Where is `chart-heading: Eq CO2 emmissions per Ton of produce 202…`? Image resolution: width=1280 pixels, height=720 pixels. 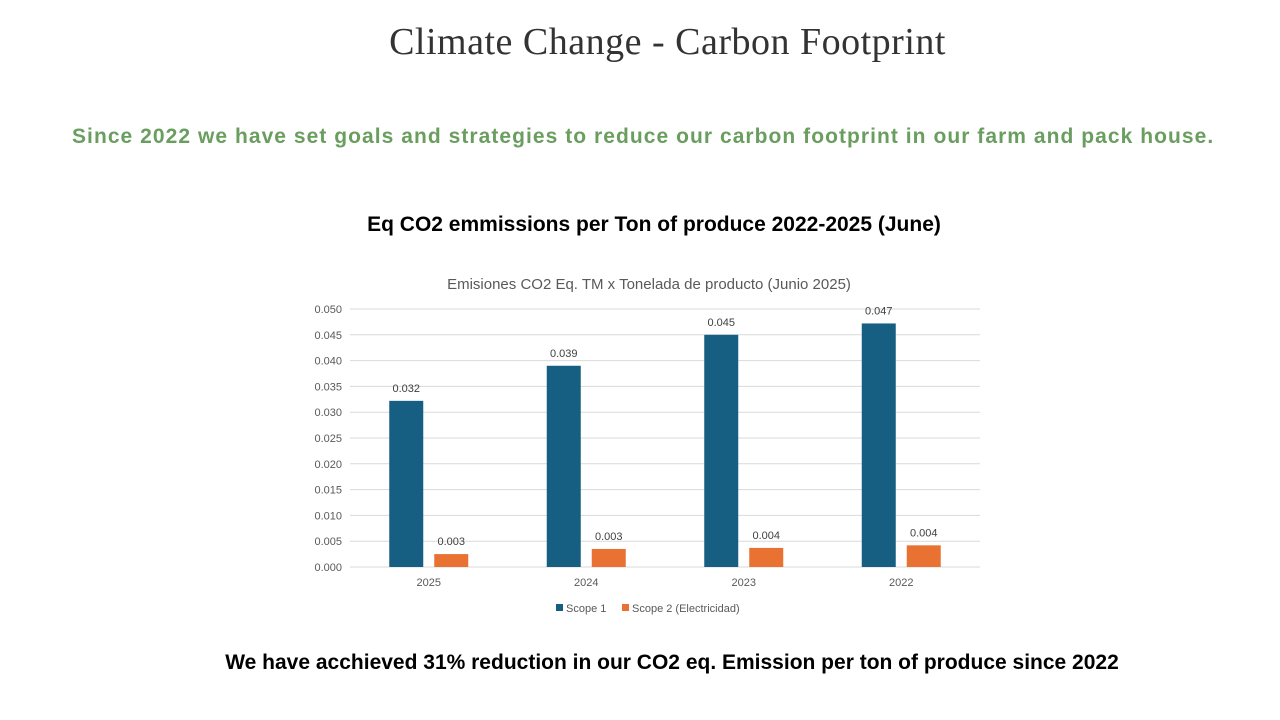
chart-heading: Eq CO2 emmissions per Ton of produce 202… is located at coordinates (654, 224).